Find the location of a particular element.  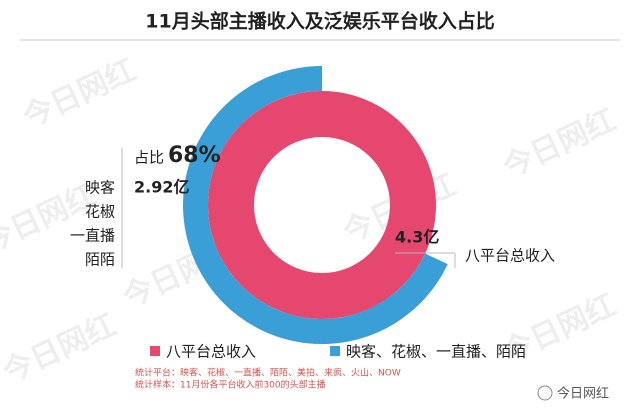

pink-value: 4.3亿 is located at coordinates (417, 237).